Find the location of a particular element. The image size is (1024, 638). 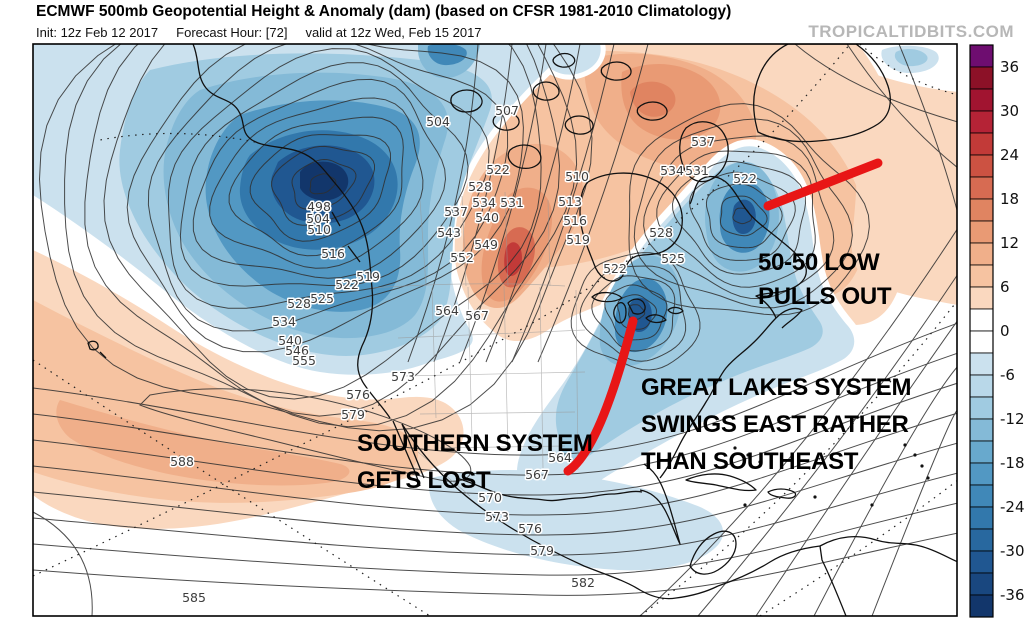

contour-label: 579 is located at coordinates (542, 550).